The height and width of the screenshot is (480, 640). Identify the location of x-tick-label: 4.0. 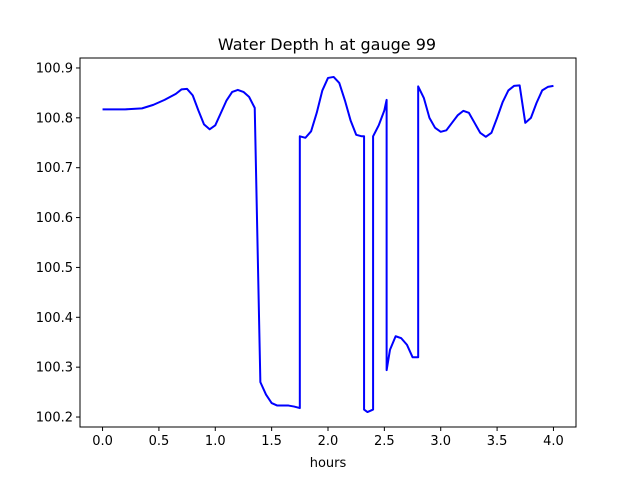
(553, 441).